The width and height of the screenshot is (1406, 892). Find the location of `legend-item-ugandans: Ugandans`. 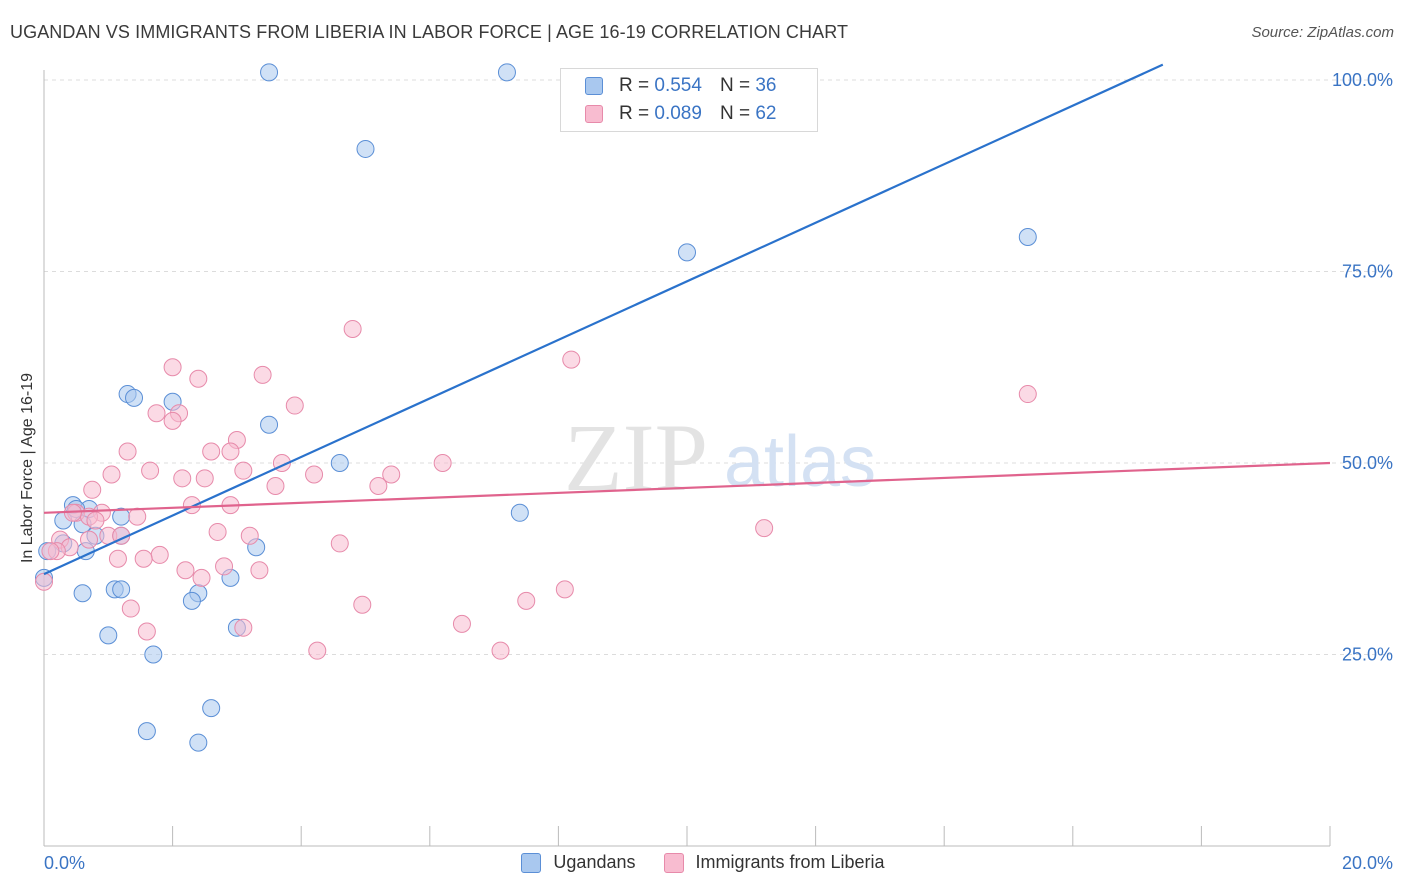

legend-item-ugandans: Ugandans is located at coordinates (578, 862).